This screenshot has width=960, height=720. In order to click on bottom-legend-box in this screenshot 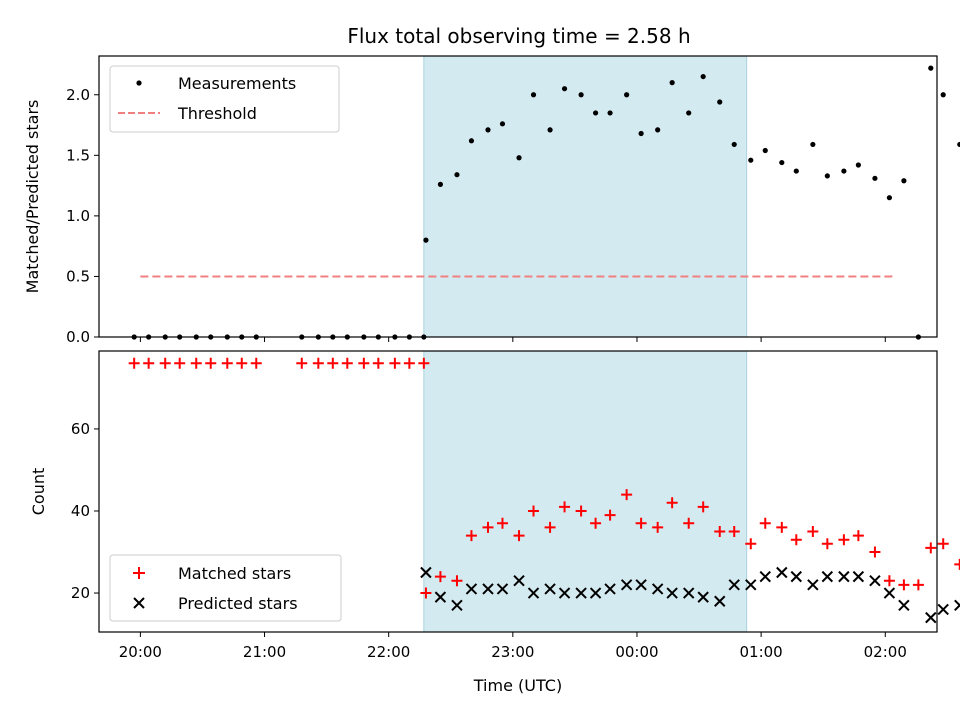, I will do `click(225, 588)`.